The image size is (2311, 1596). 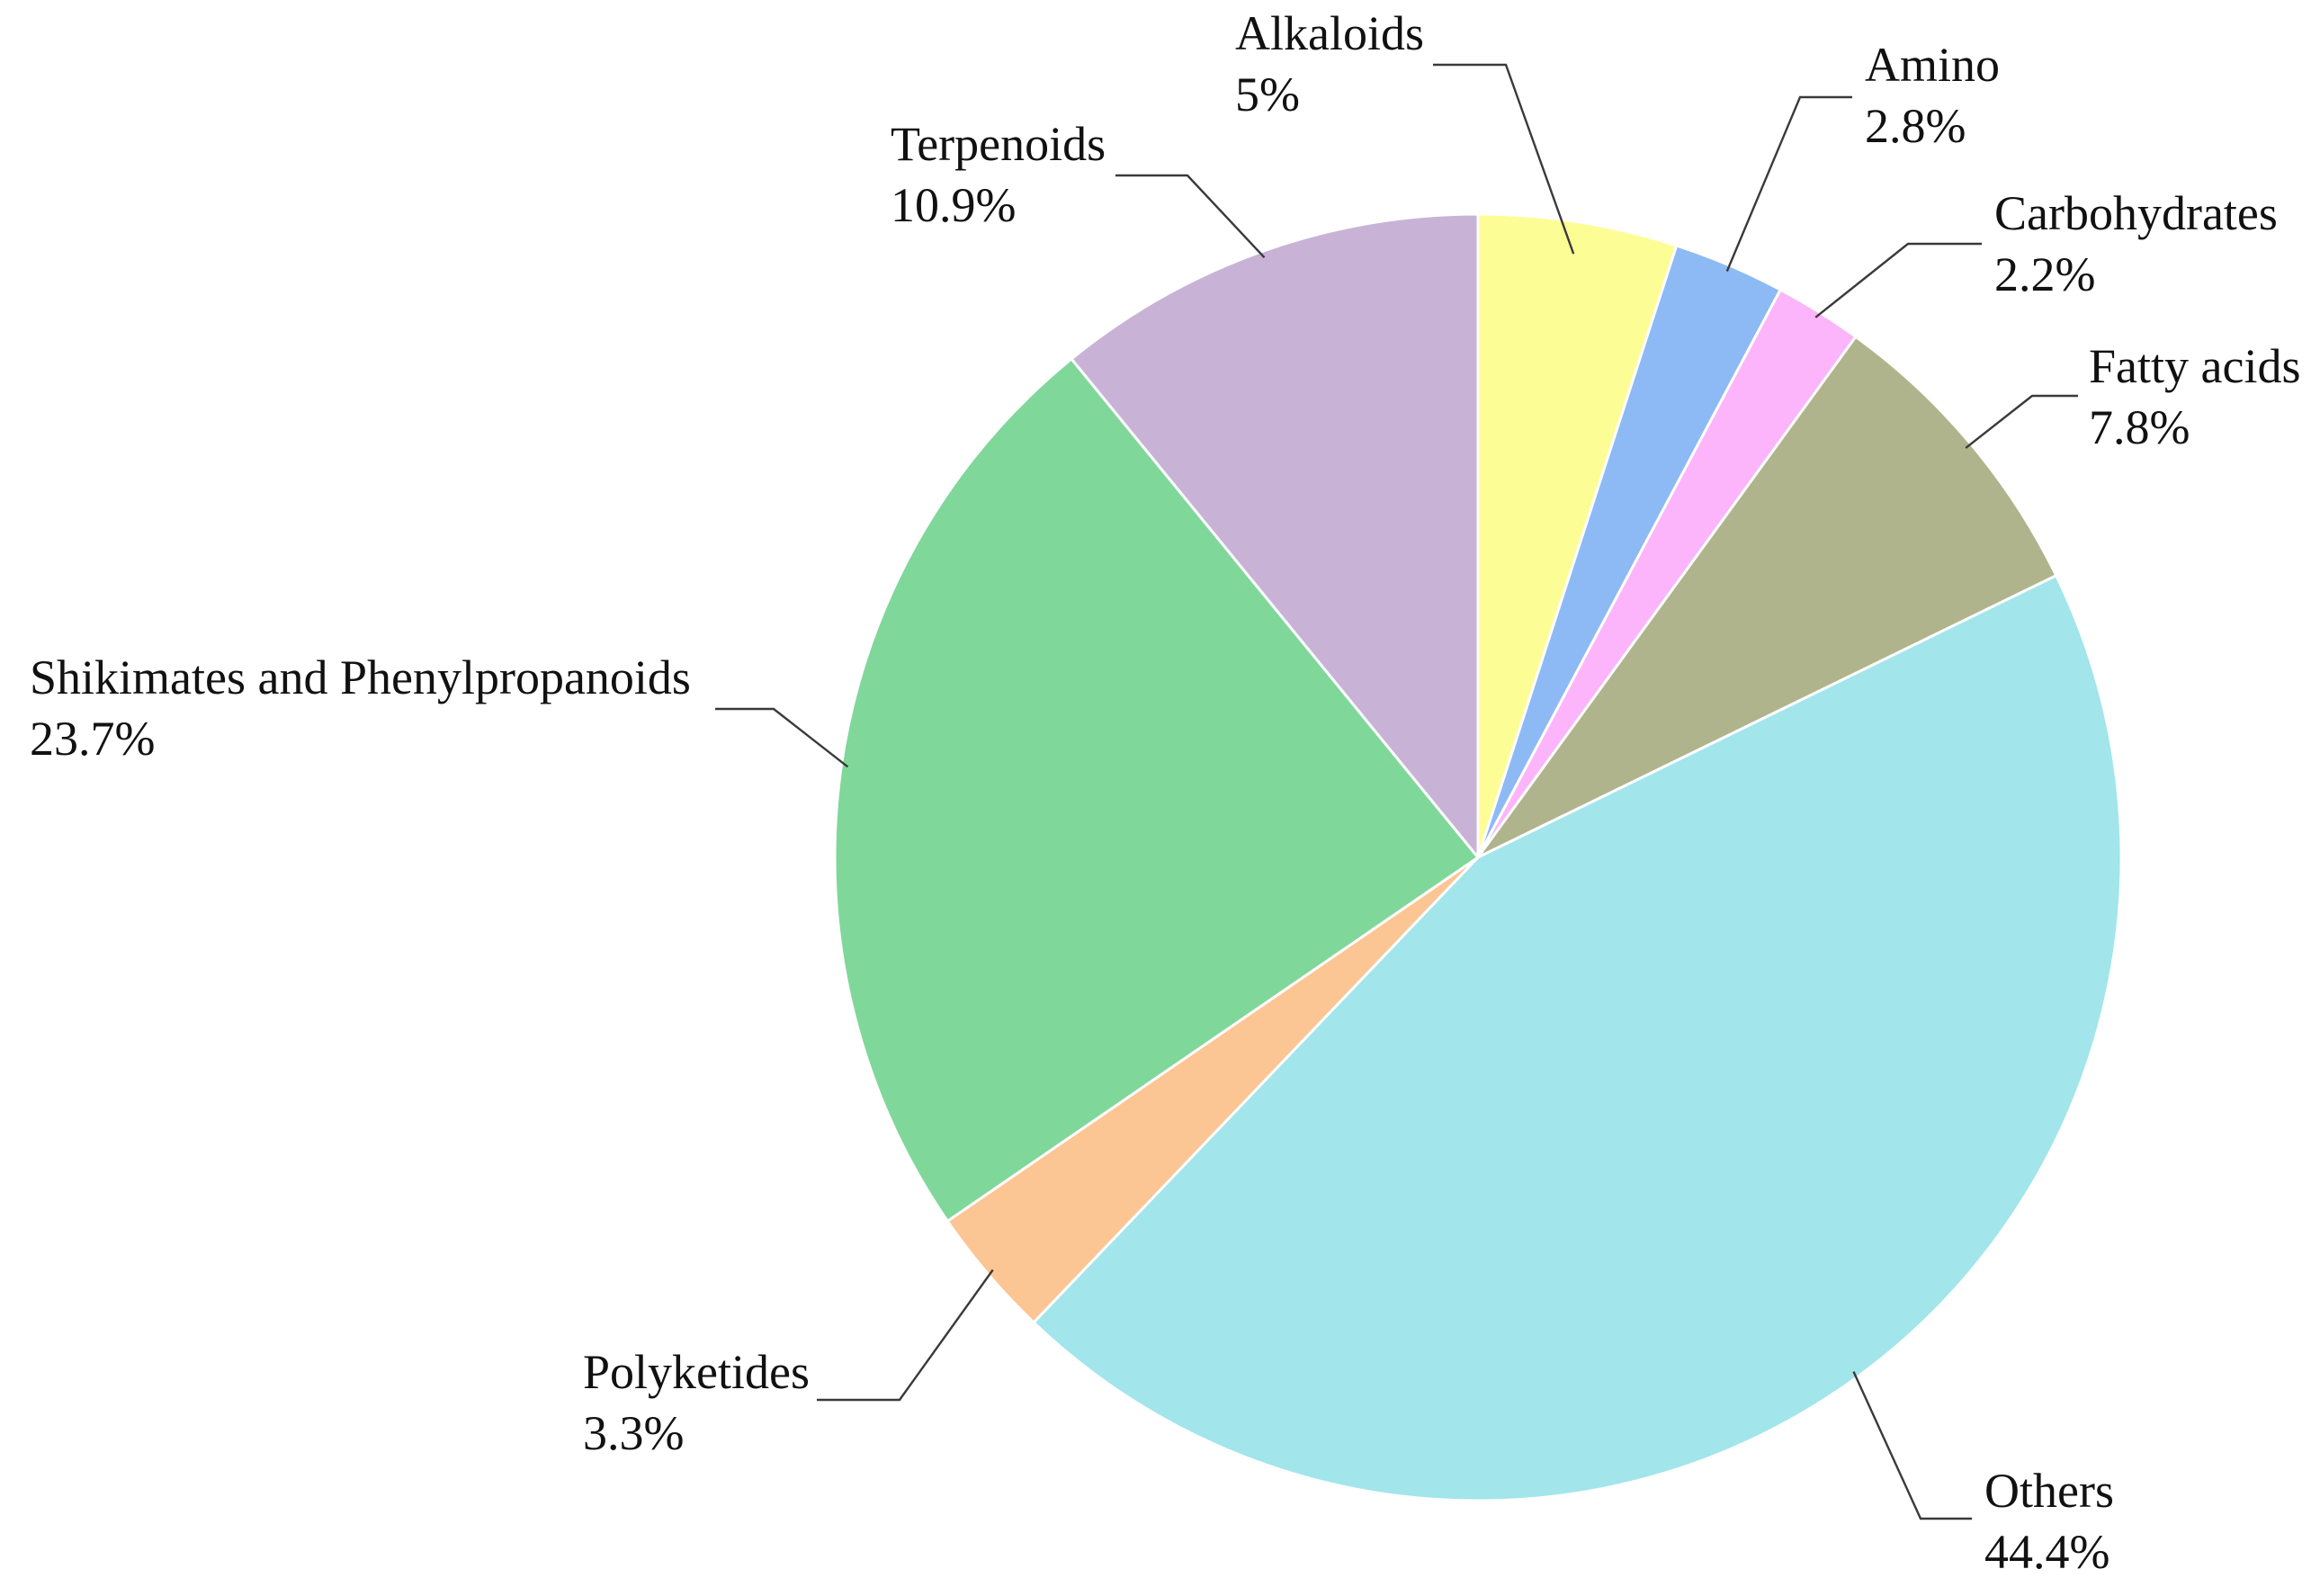 What do you see at coordinates (1912, 1445) in the screenshot?
I see `leader-line-others` at bounding box center [1912, 1445].